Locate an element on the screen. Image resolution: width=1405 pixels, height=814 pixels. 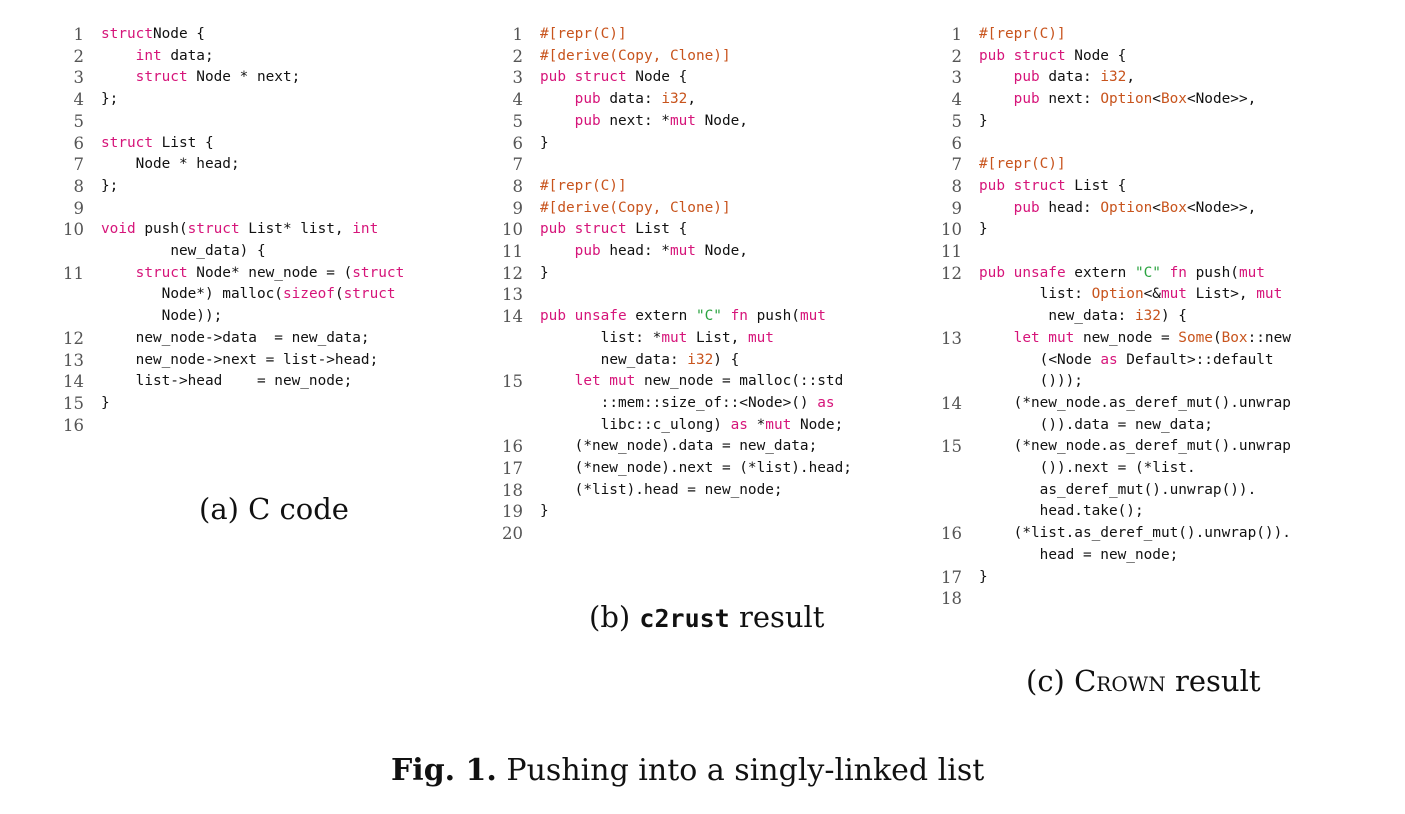
code-token: ) { is located at coordinates (726, 359).